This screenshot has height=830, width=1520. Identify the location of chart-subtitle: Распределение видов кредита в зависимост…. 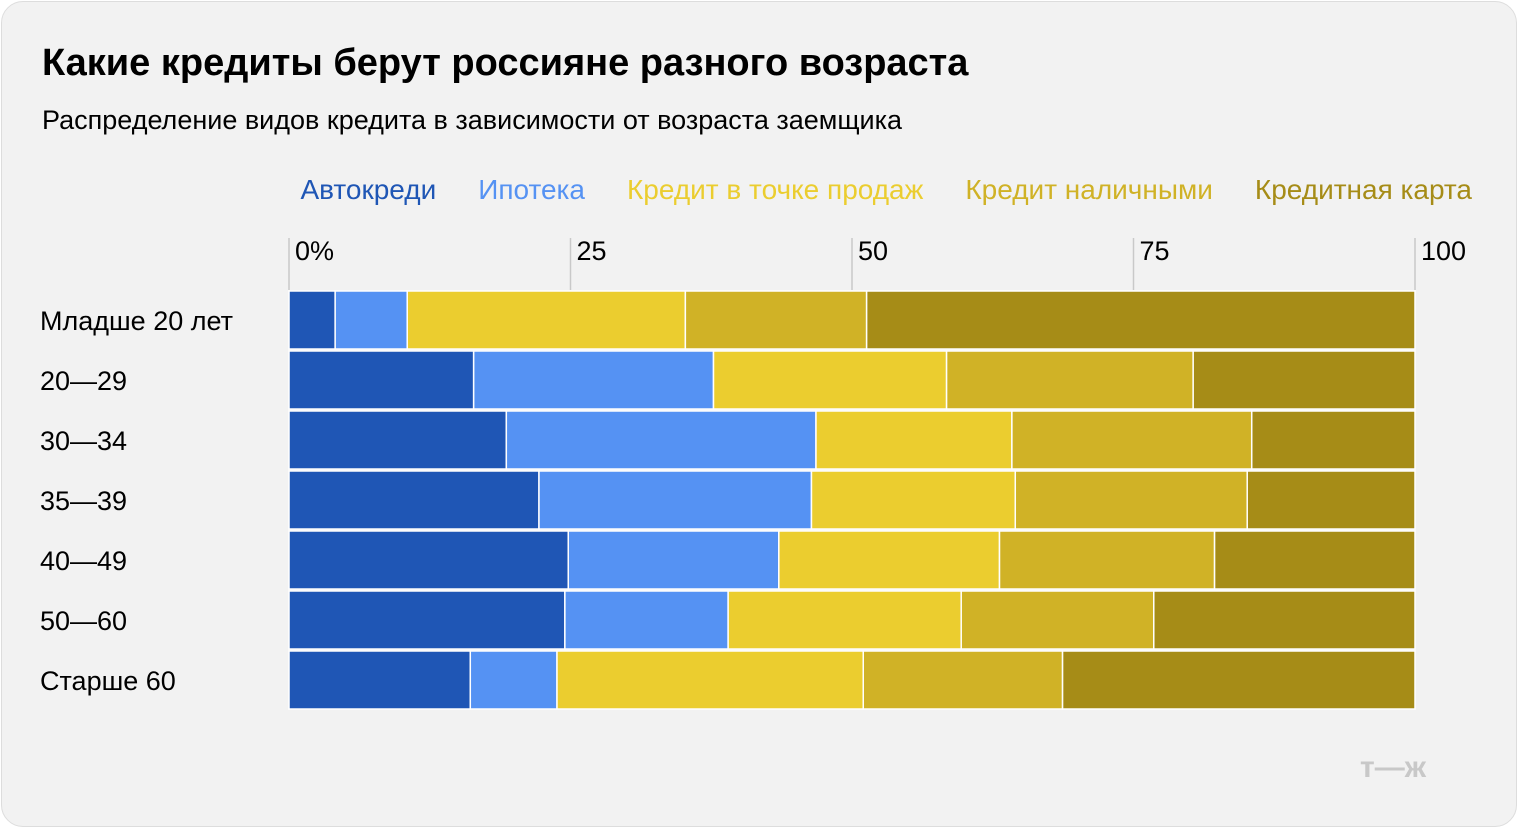
(472, 120).